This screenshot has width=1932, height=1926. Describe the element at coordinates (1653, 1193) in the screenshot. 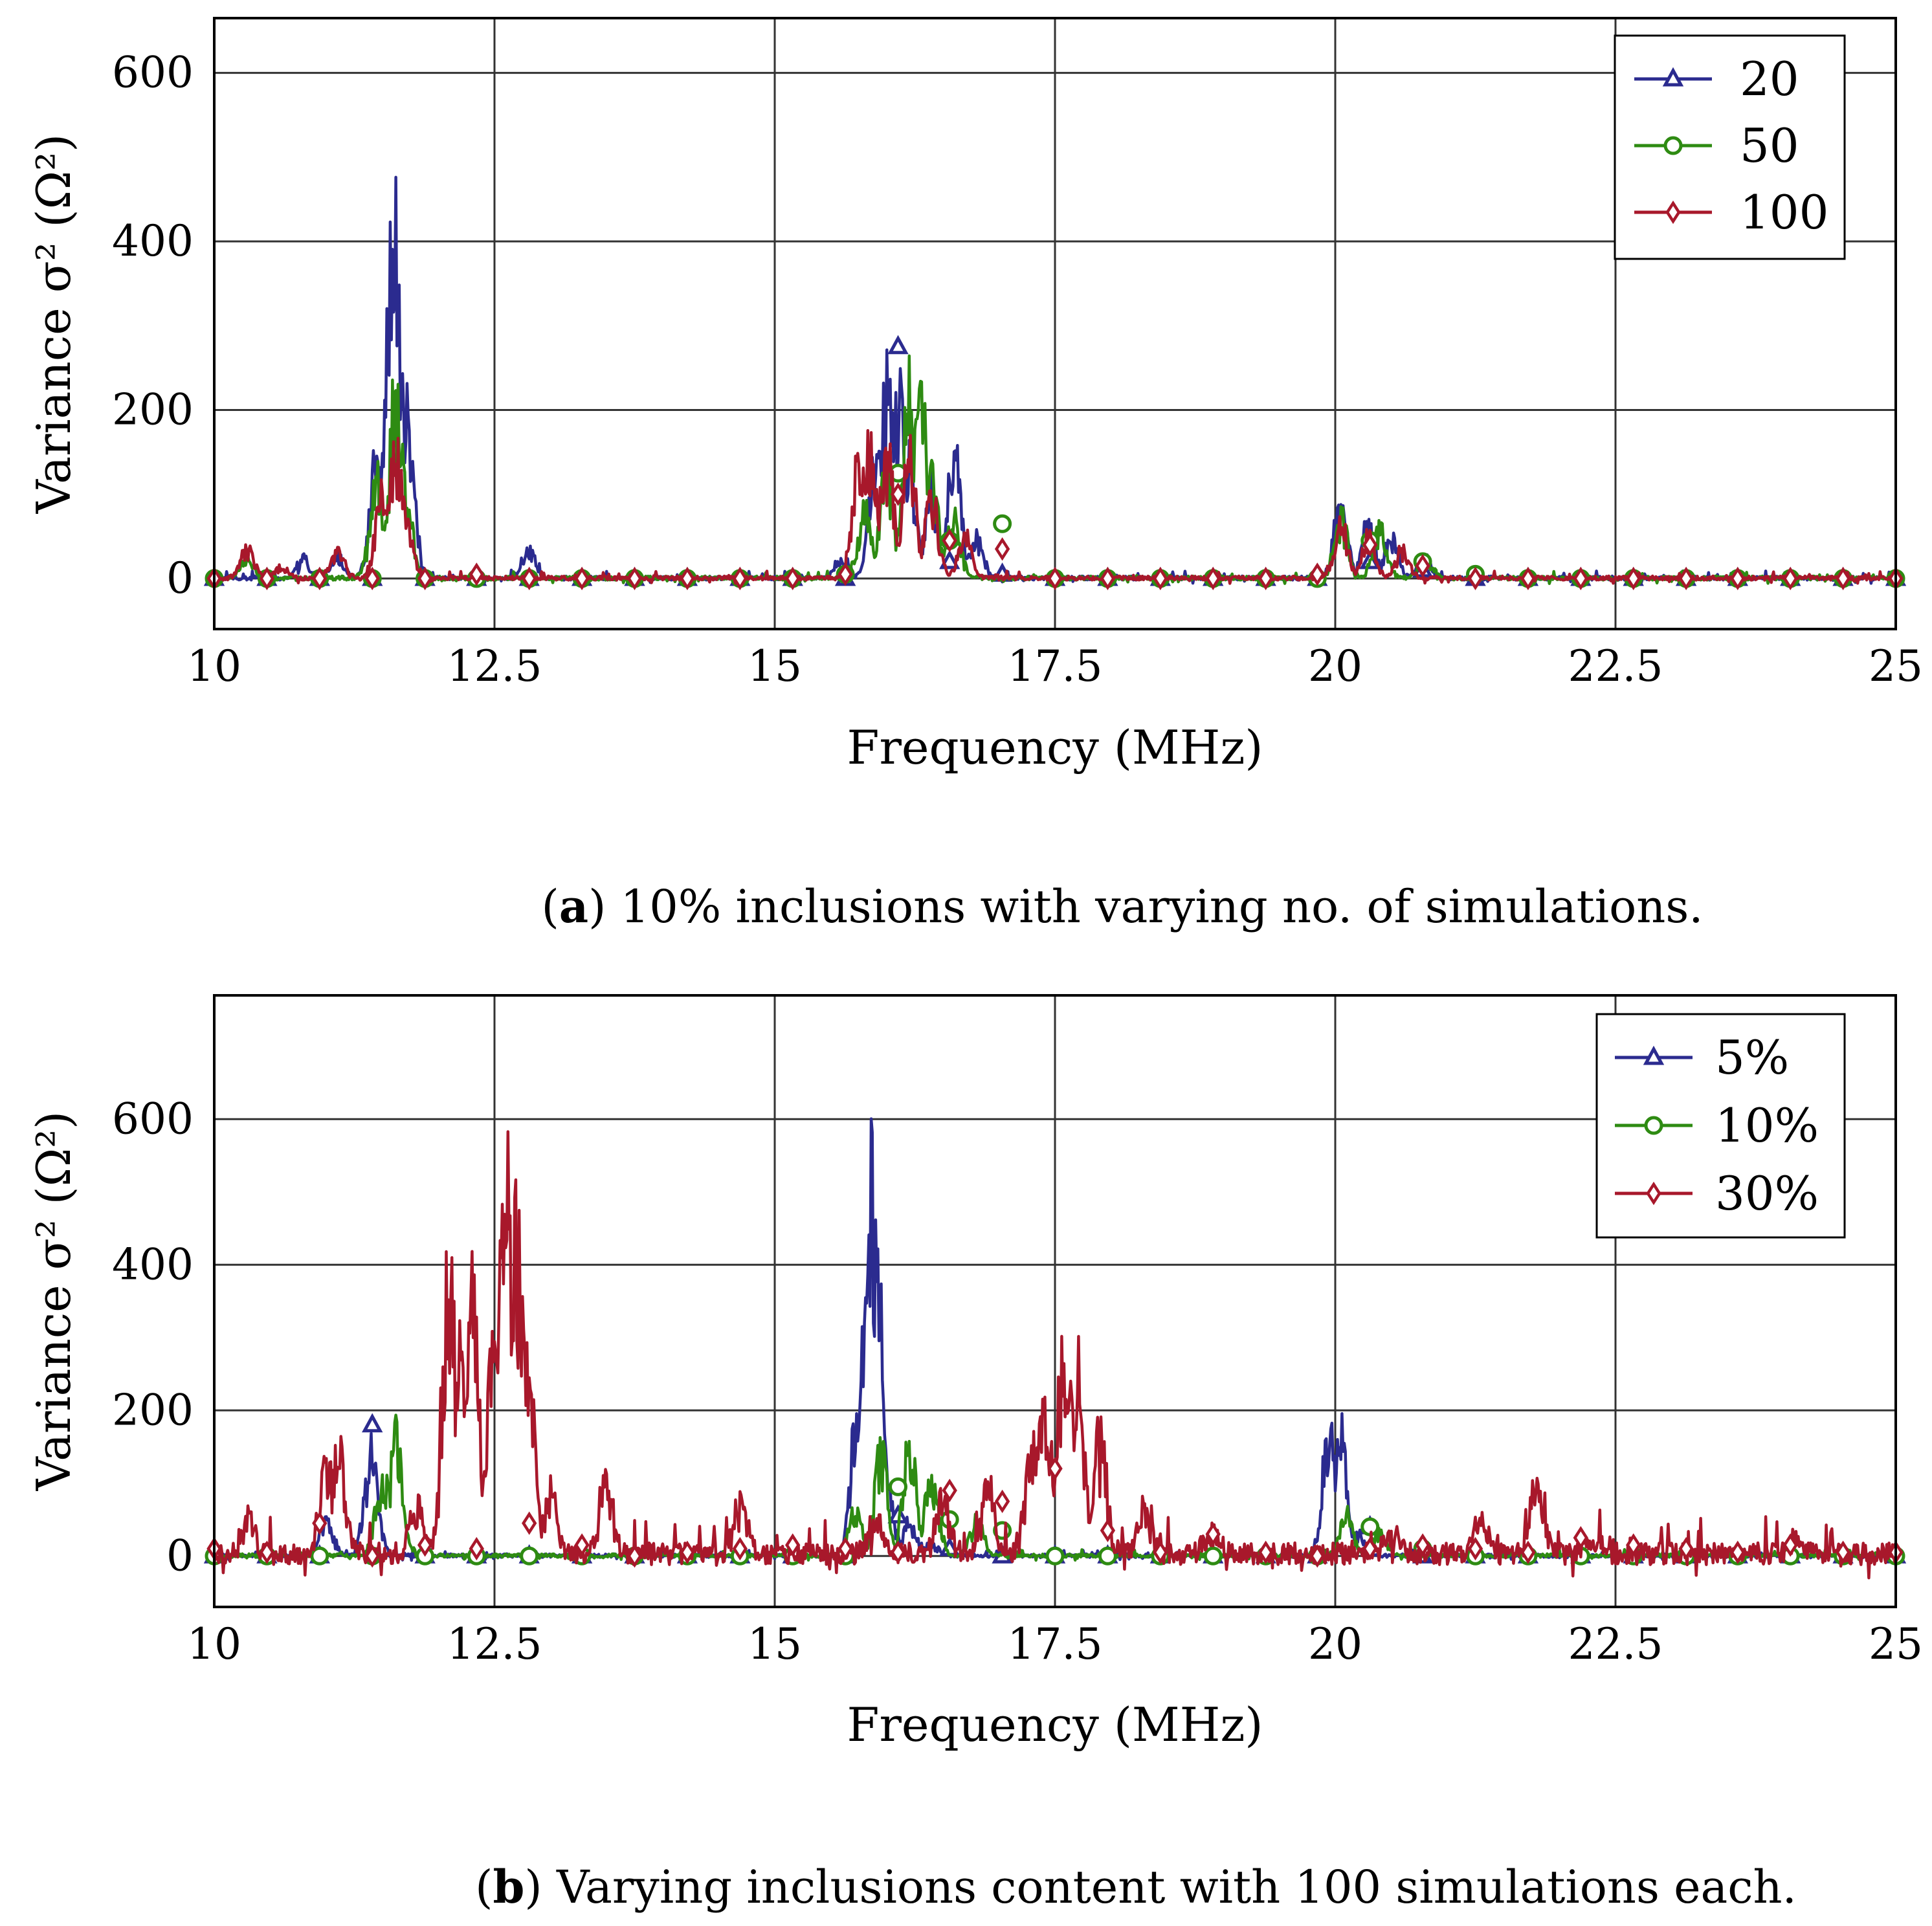

I see `legend-marker-30%` at that location.